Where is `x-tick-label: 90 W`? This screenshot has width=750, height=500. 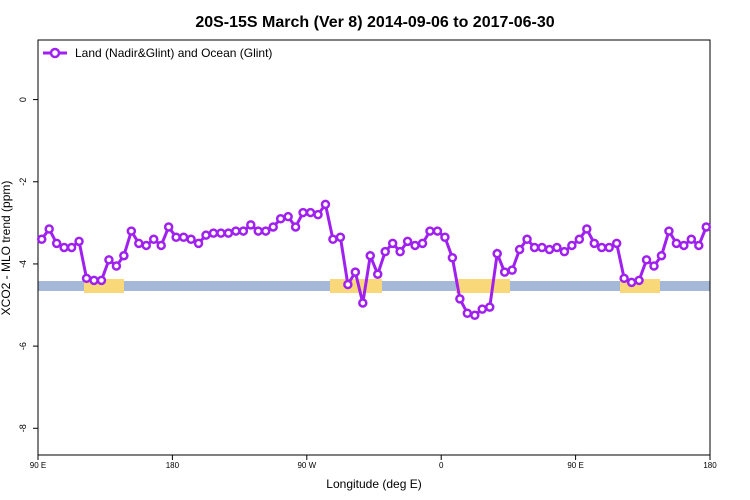 x-tick-label: 90 W is located at coordinates (306, 465).